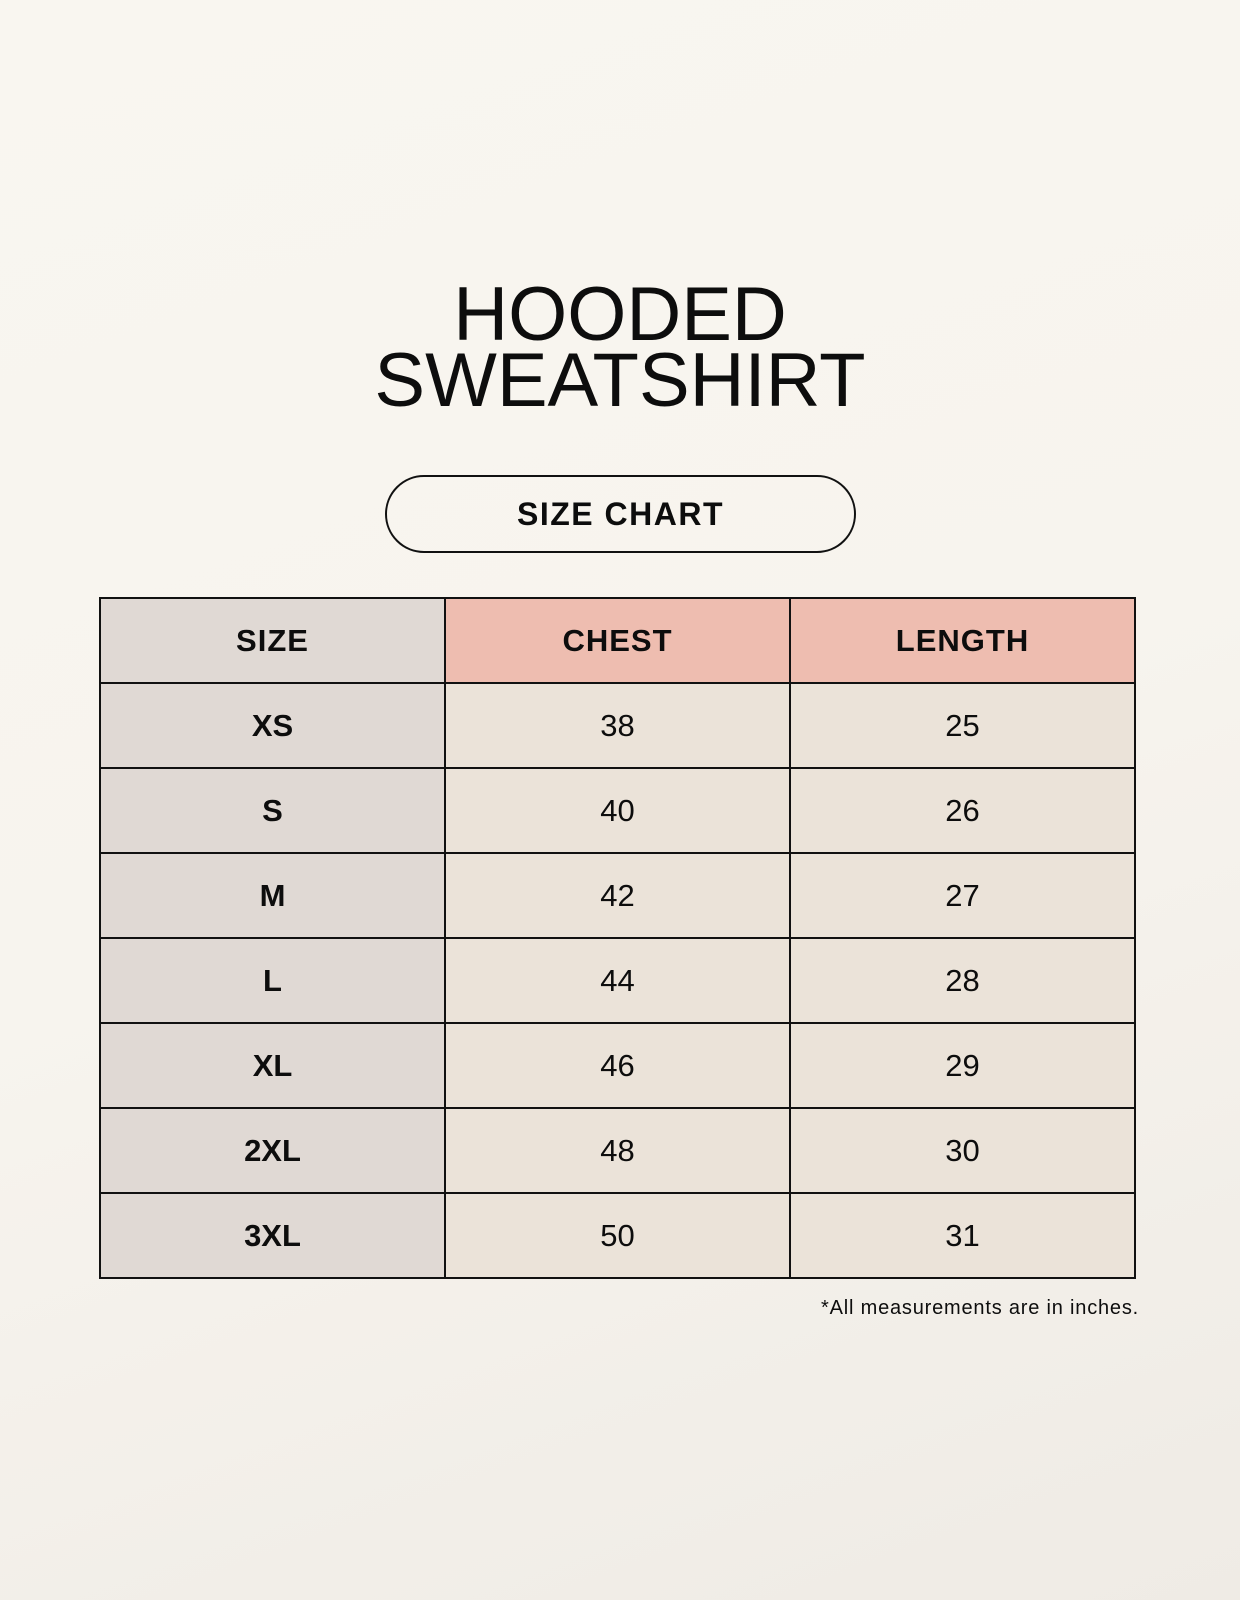 Image resolution: width=1240 pixels, height=1600 pixels. I want to click on cell-size: L, so click(272, 980).